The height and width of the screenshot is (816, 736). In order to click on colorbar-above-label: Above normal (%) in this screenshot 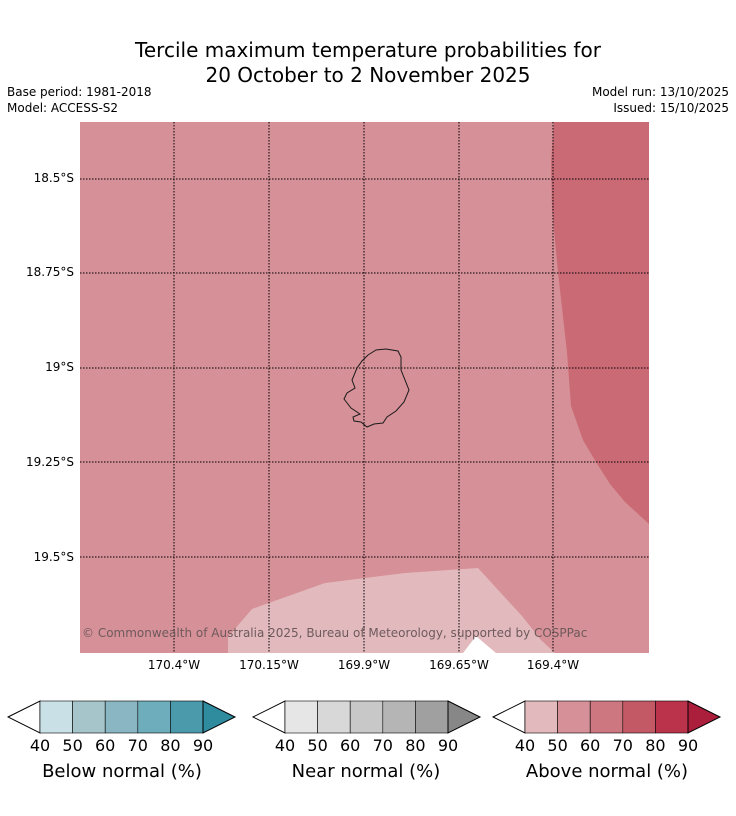, I will do `click(607, 771)`.